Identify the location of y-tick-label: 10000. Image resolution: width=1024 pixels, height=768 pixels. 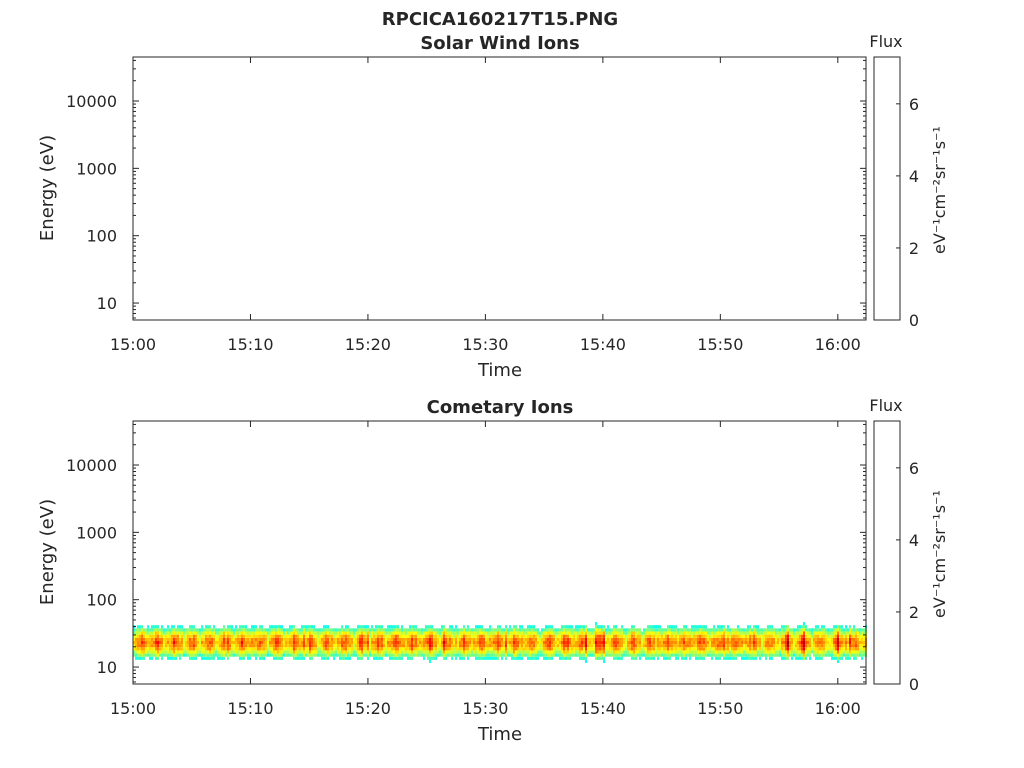
(91, 465).